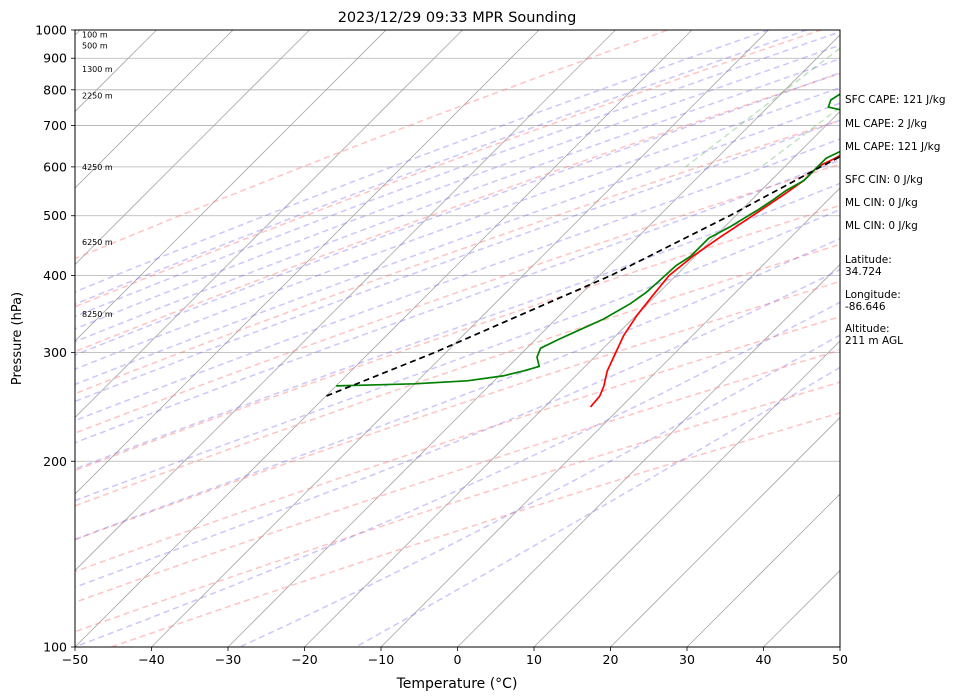 This screenshot has width=961, height=700. Describe the element at coordinates (458, 659) in the screenshot. I see `x-tick-label: 0` at that location.